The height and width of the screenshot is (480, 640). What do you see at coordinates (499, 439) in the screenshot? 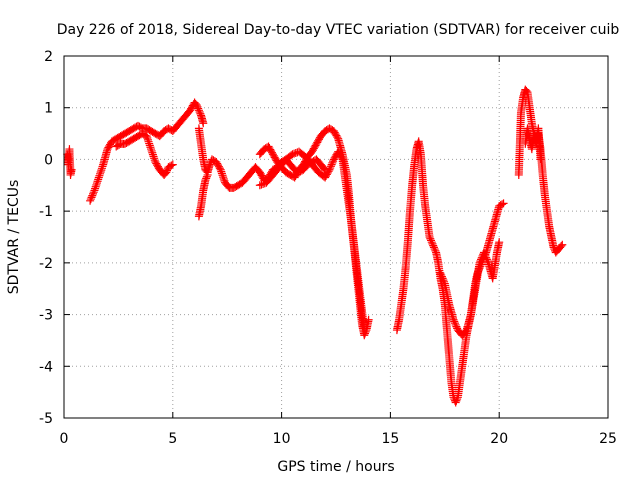
I see `x-tick-label: 20` at bounding box center [499, 439].